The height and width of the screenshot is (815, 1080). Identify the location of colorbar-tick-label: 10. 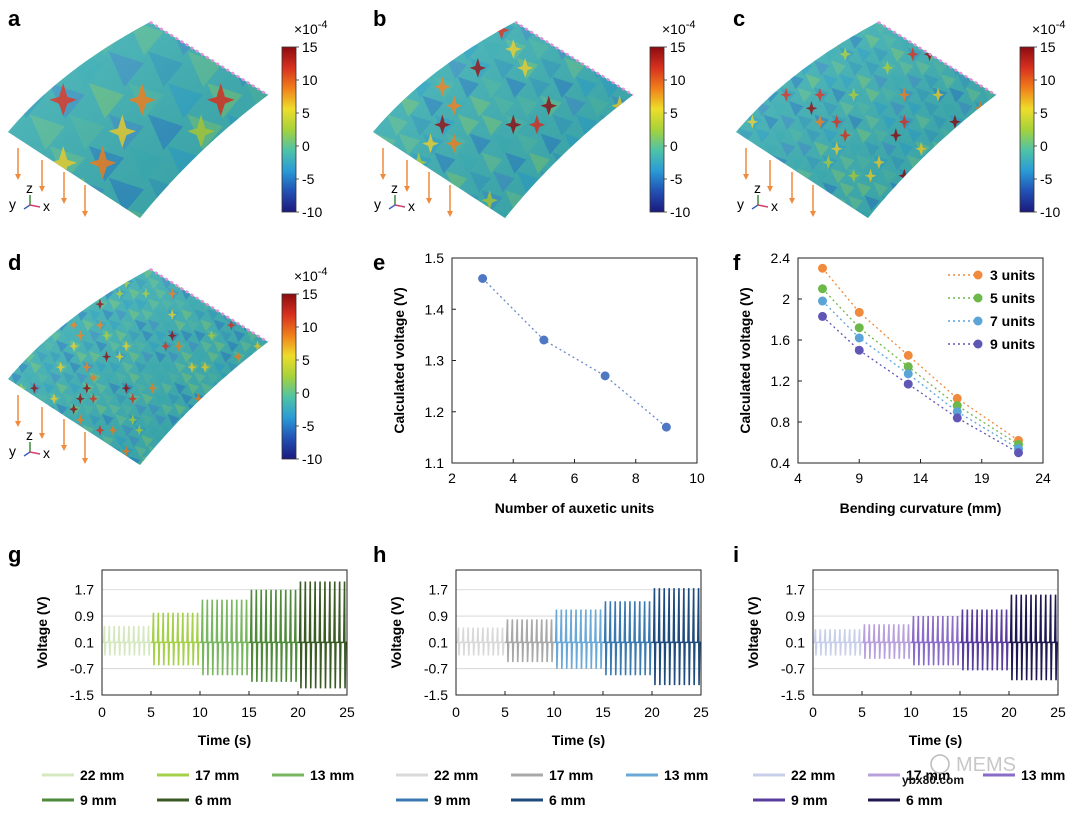
(678, 80).